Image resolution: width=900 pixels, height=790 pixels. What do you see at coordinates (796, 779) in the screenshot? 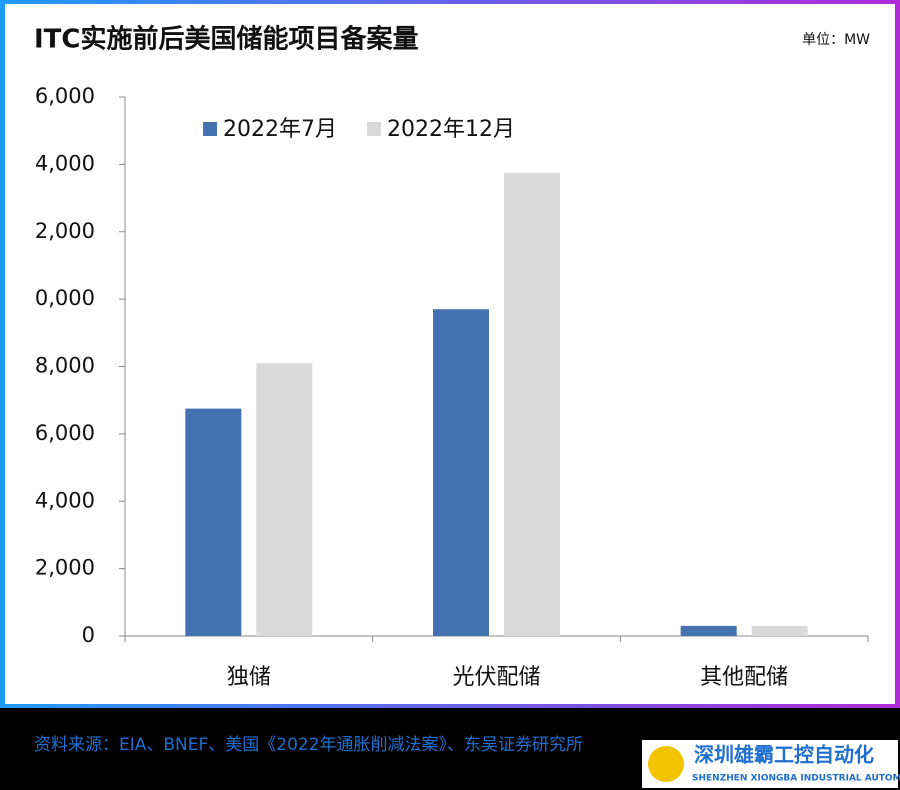
I see `watermark-subtitle: SHENZHEN XIONGBA INDUSTRIAL AUTOMATION` at bounding box center [796, 779].